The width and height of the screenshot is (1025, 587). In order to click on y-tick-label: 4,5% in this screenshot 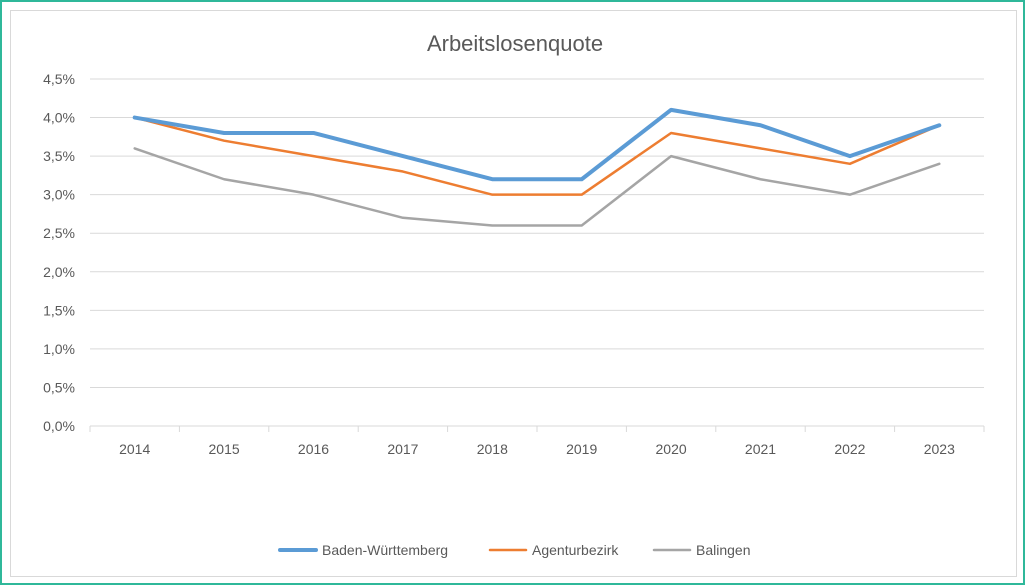, I will do `click(59, 79)`.